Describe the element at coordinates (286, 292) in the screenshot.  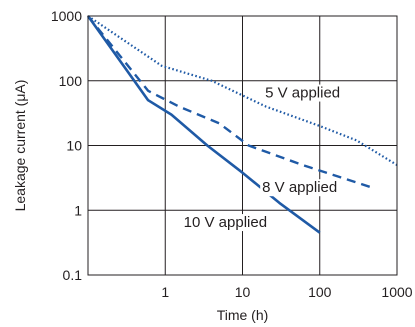
I see `x-tick-labels: 1 10 100 1000` at that location.